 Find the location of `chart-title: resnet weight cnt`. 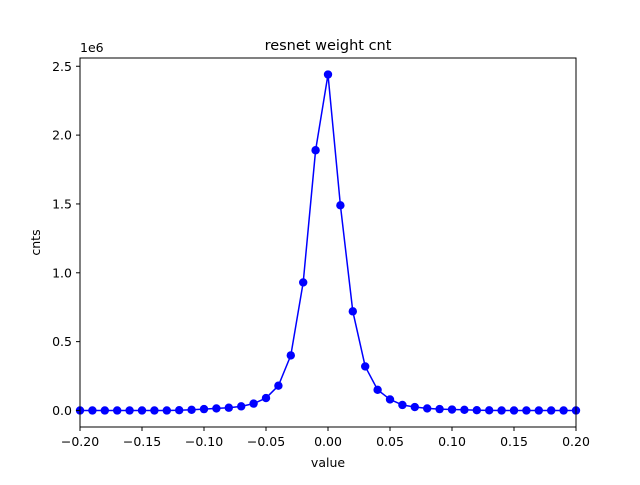

chart-title: resnet weight cnt is located at coordinates (328, 46).